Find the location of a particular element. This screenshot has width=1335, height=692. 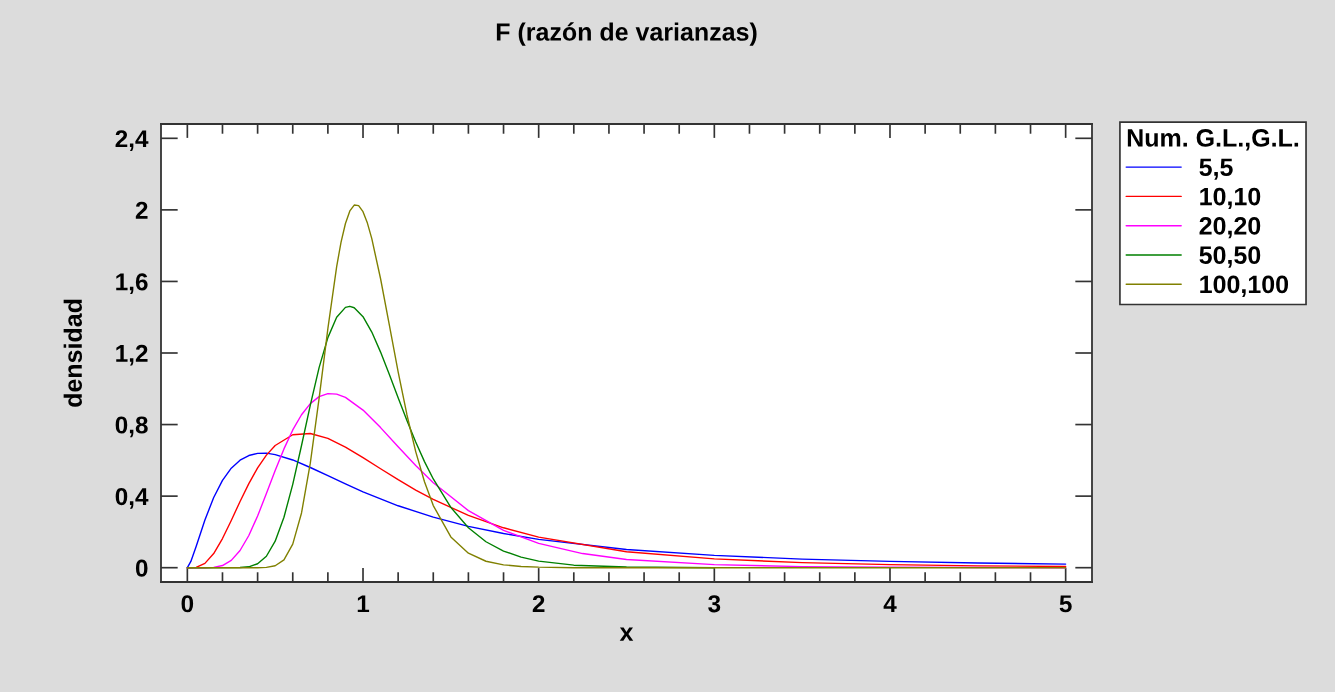

x-tick-label: 5 is located at coordinates (1065, 604).